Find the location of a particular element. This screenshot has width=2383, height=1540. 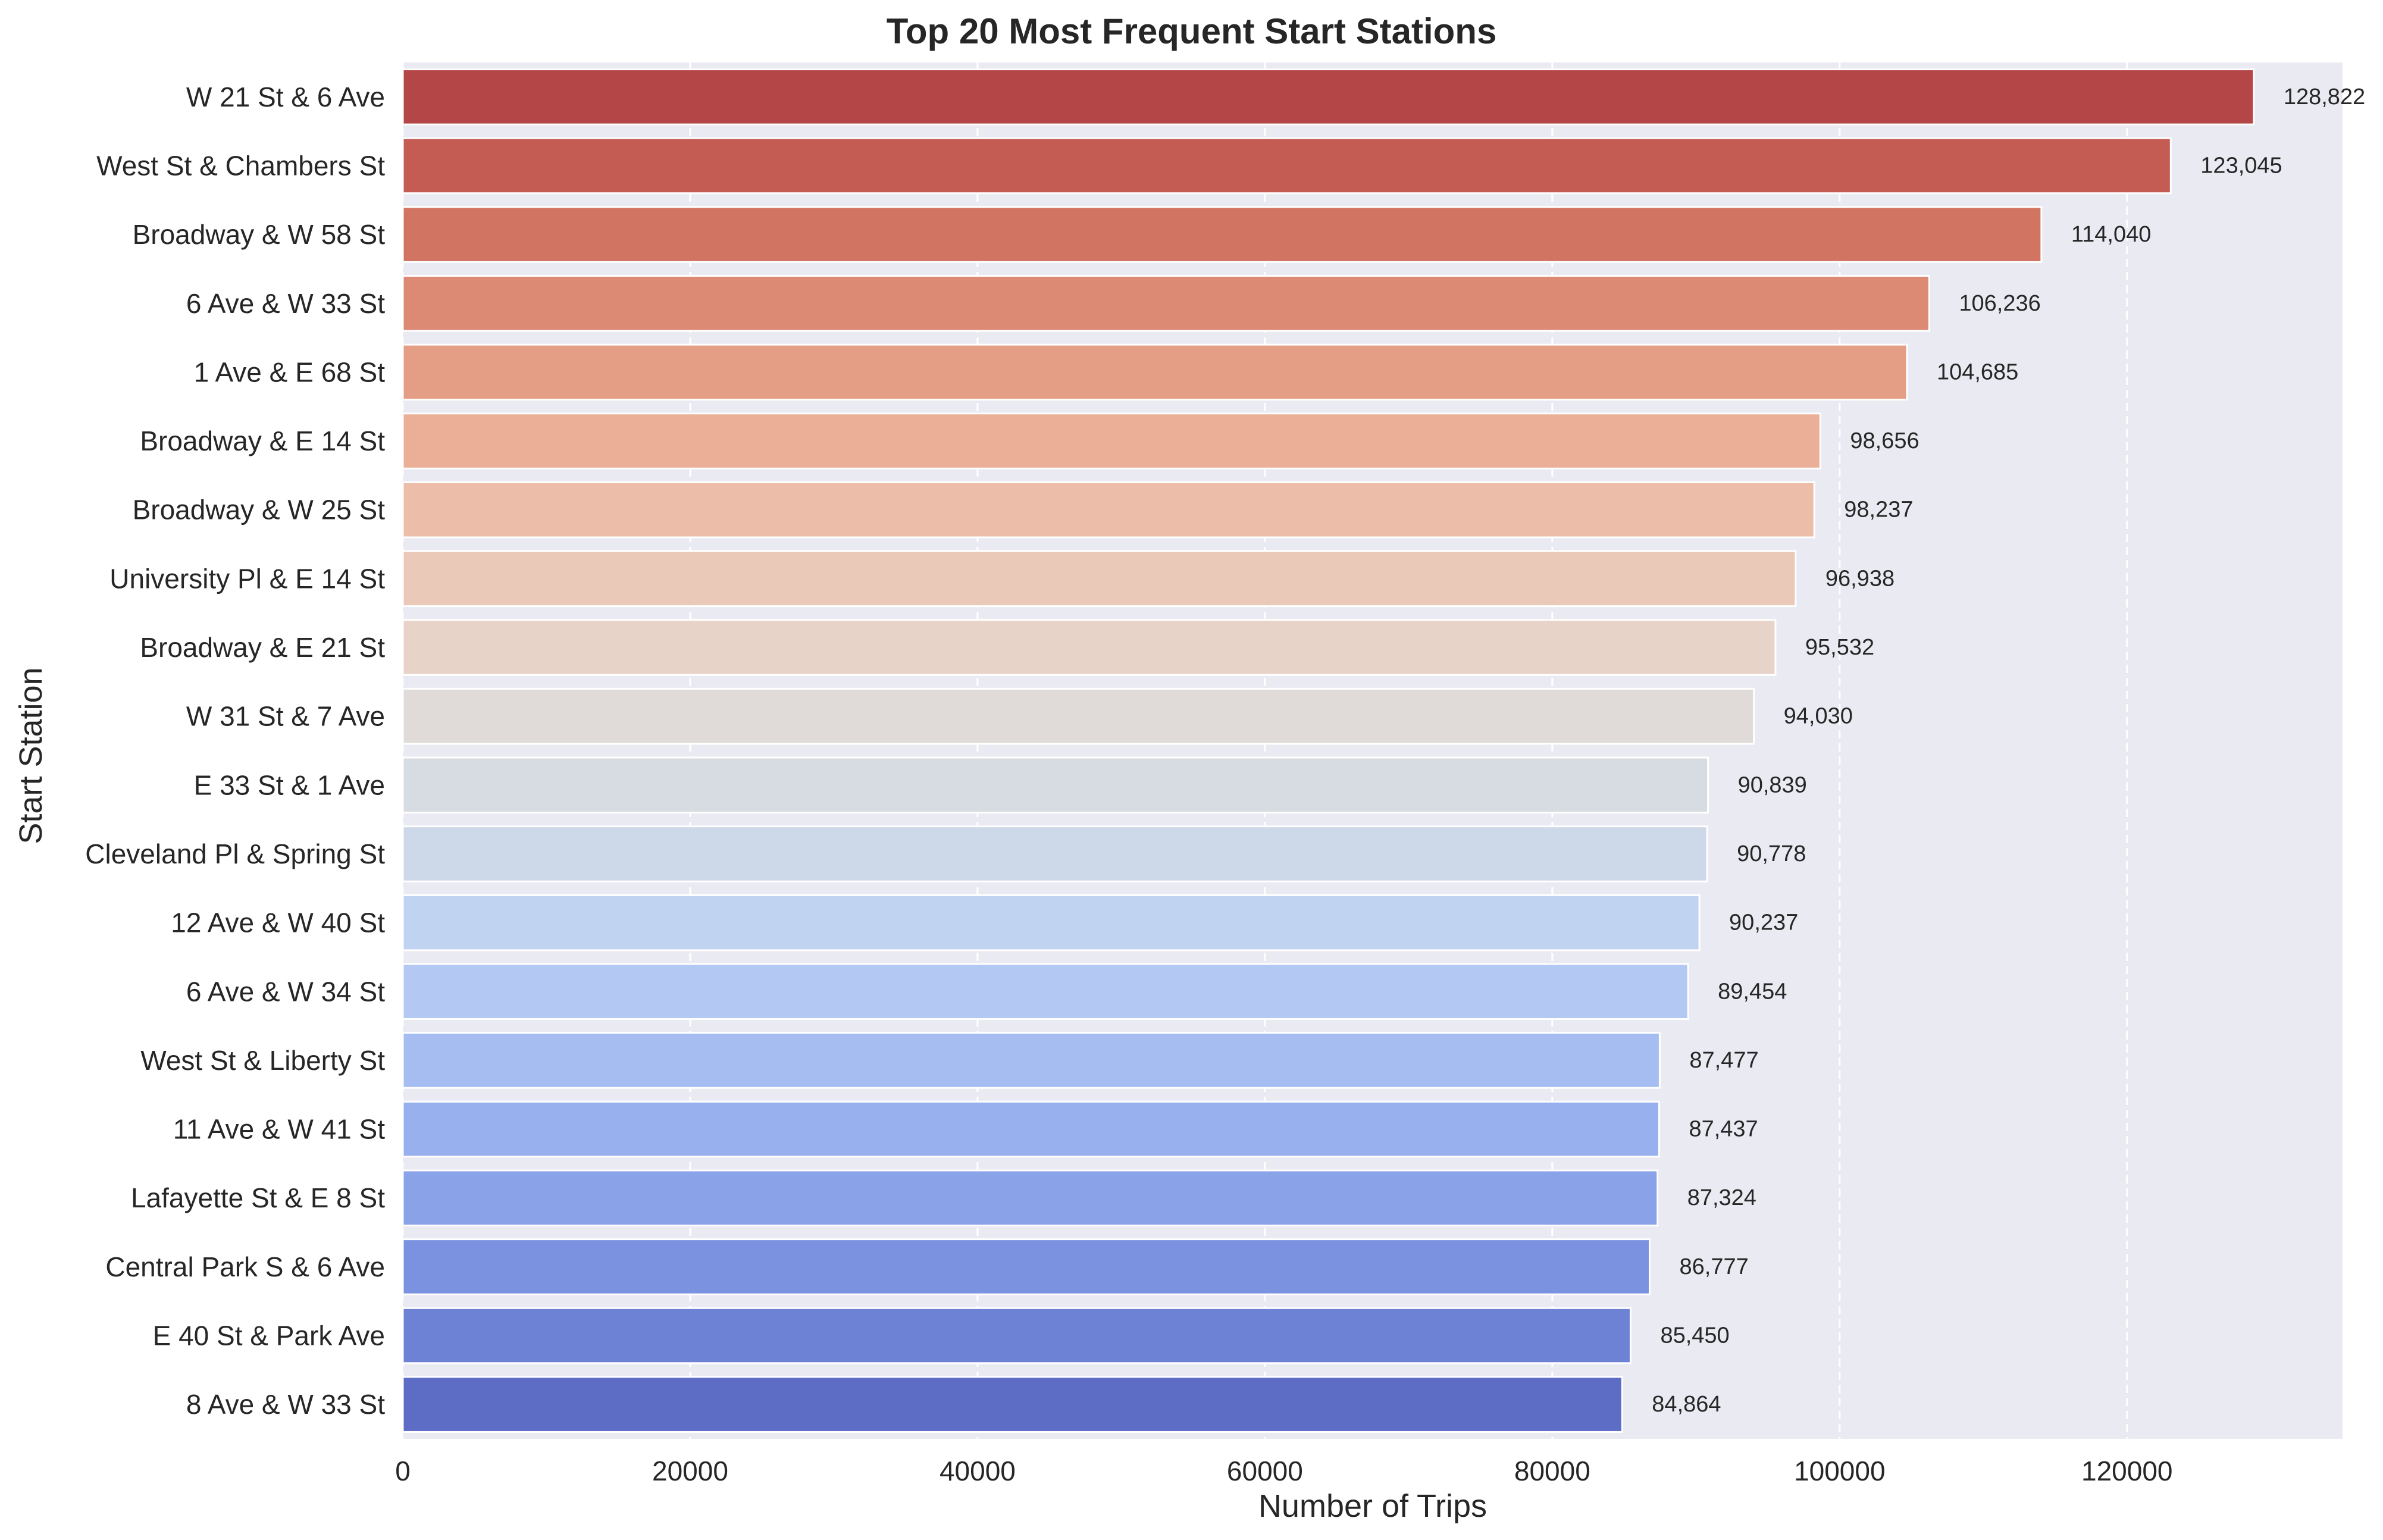

data-label: 123,045 is located at coordinates (2241, 165).